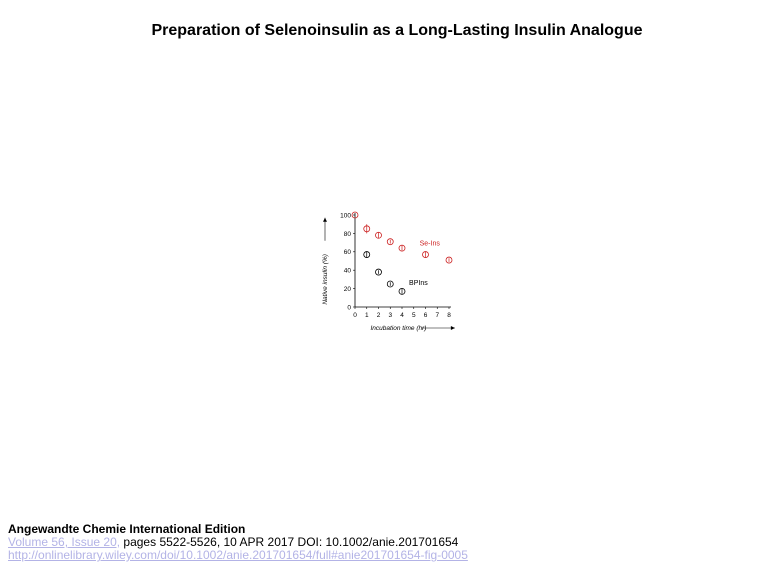 Image resolution: width=768 pixels, height=569 pixels. Describe the element at coordinates (418, 283) in the screenshot. I see `series-label-bpins: BPIns` at that location.